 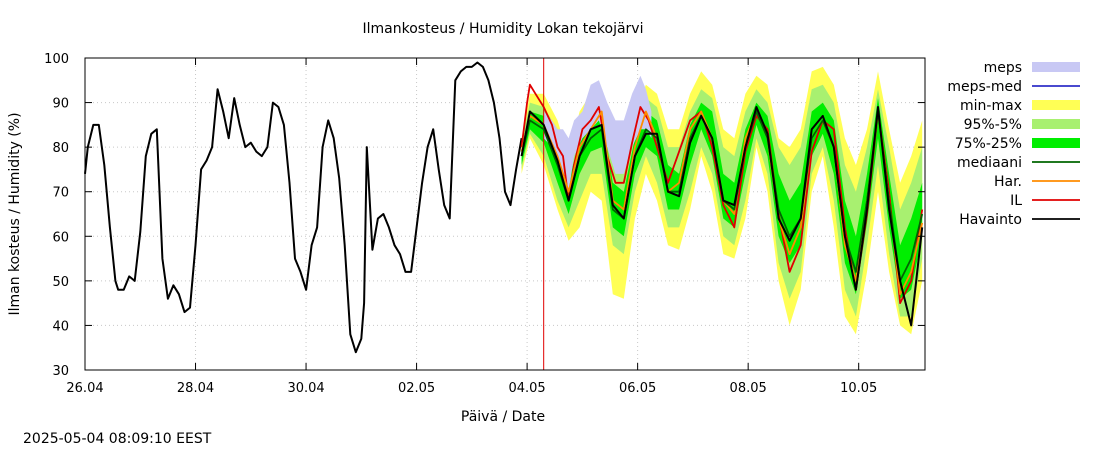 What do you see at coordinates (56, 59) in the screenshot?
I see `y-tick-label: 100` at bounding box center [56, 59].